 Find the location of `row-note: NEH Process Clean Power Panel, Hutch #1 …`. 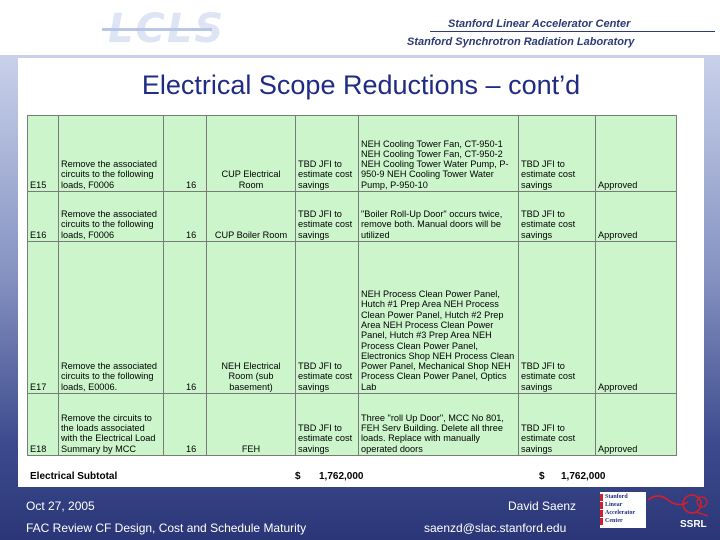

row-note: NEH Process Clean Power Panel, Hutch #1 … is located at coordinates (438, 317).